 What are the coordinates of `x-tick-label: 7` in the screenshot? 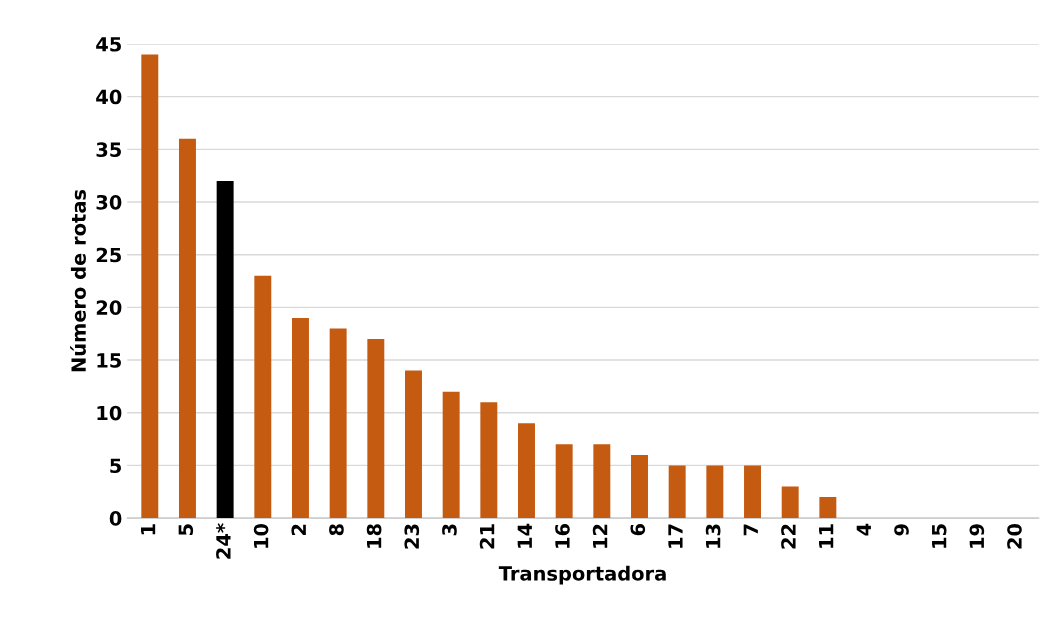 It's located at (750, 530).